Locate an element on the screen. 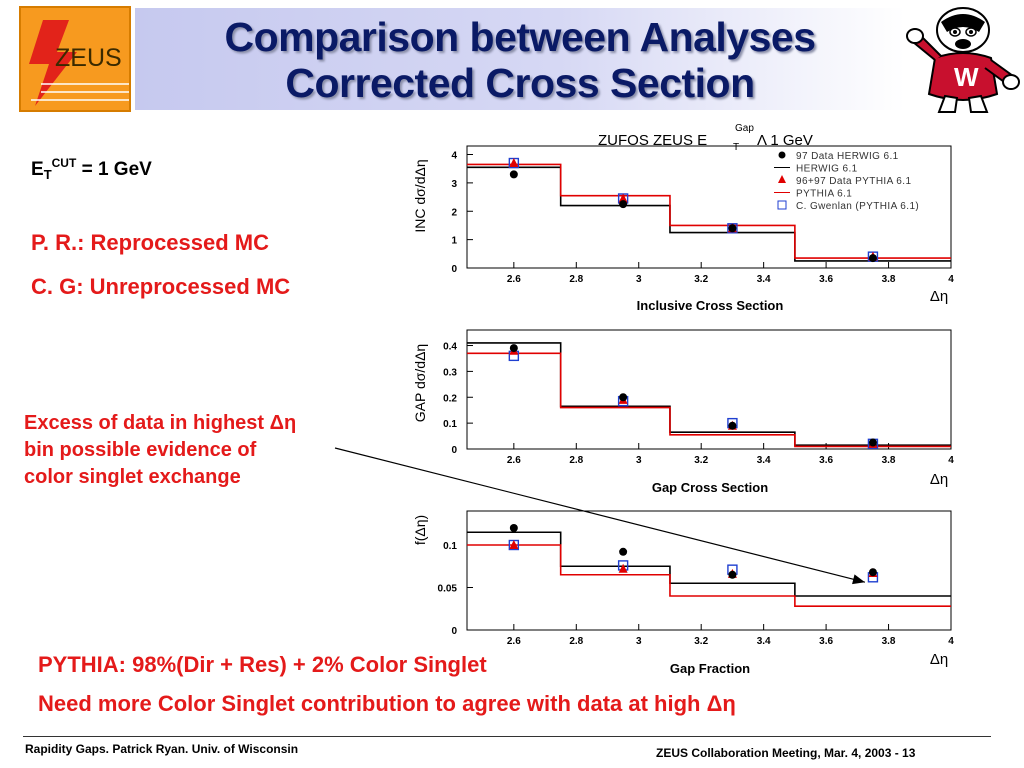 The width and height of the screenshot is (1024, 768). svg-text: W is located at coordinates (966, 77).